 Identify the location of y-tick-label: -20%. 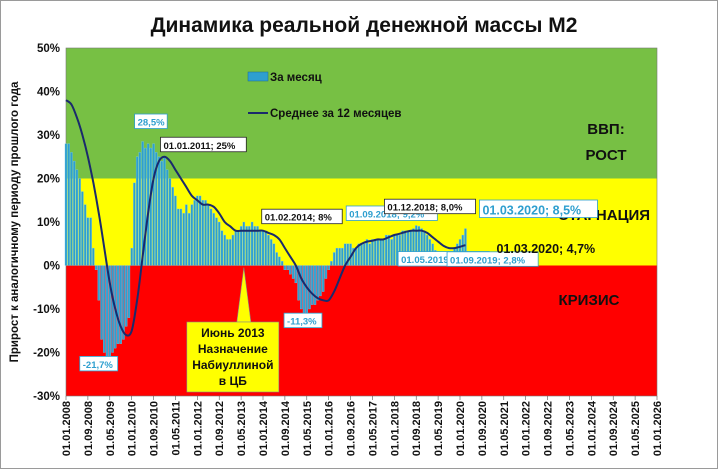
(46, 354).